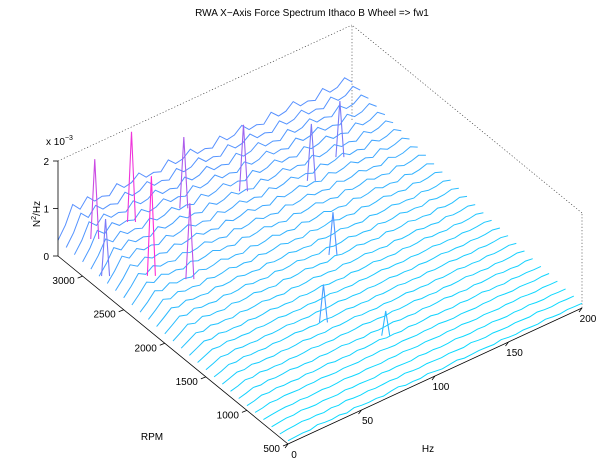 This screenshot has width=616, height=462. I want to click on box-edge, so click(205, 93).